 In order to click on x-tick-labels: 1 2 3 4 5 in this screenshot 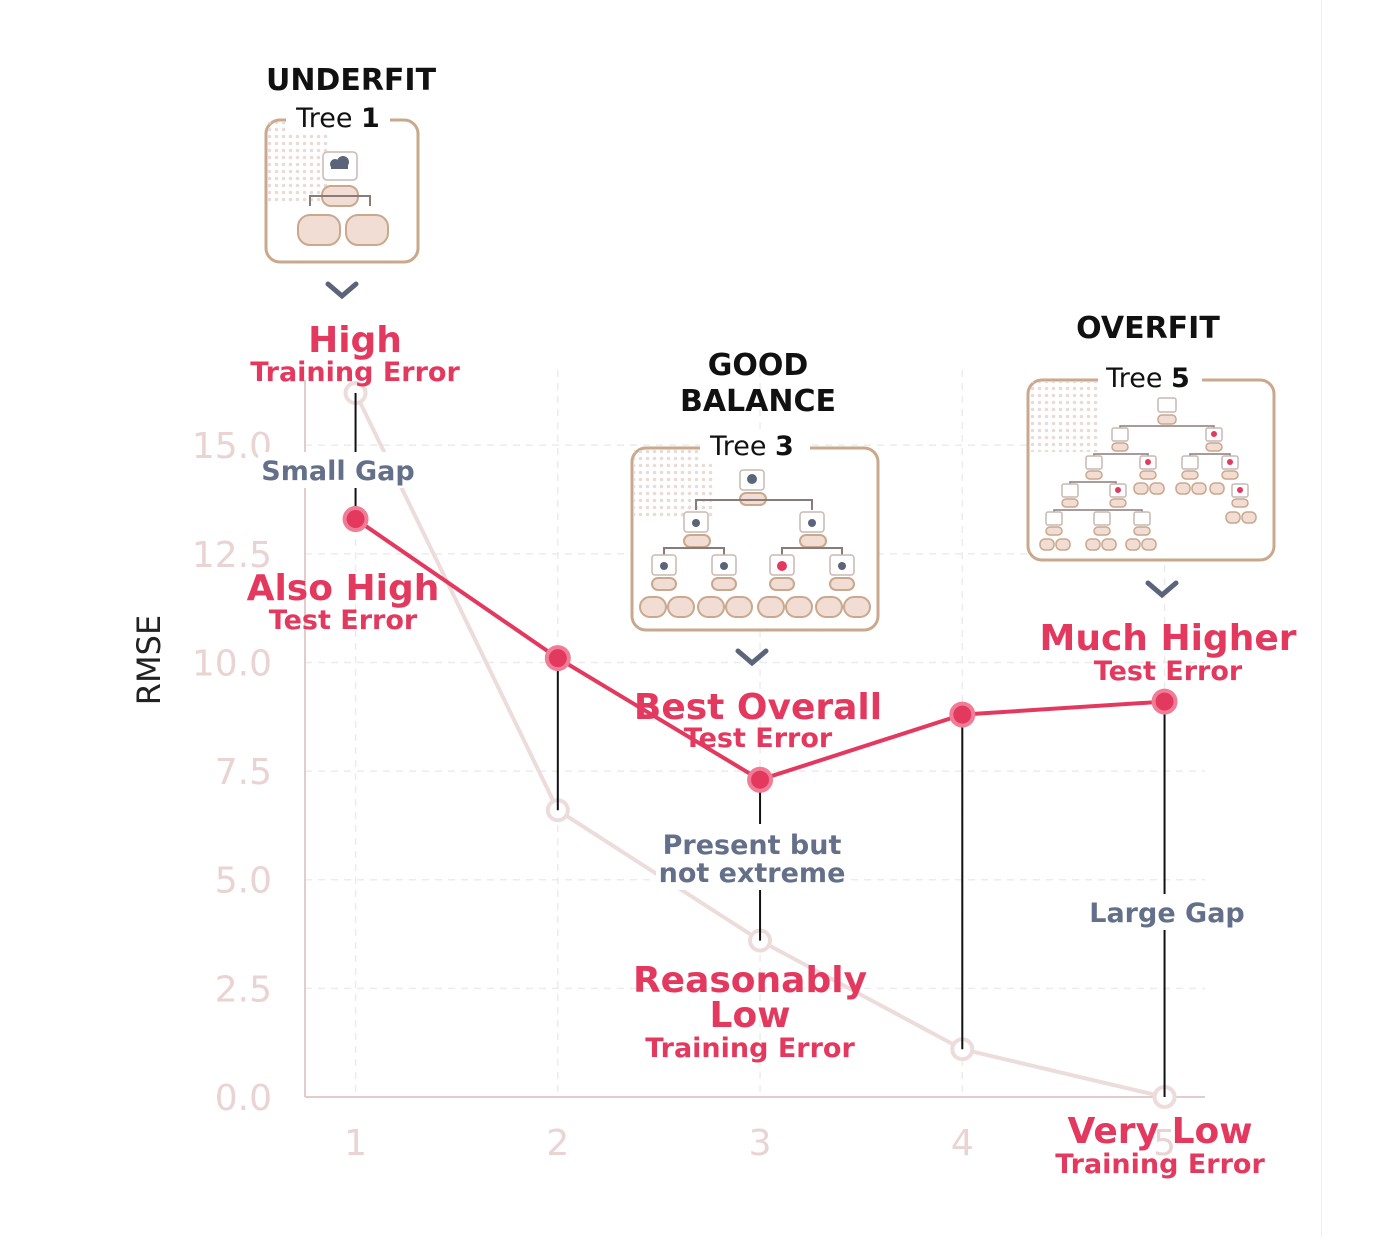, I will do `click(760, 1143)`.